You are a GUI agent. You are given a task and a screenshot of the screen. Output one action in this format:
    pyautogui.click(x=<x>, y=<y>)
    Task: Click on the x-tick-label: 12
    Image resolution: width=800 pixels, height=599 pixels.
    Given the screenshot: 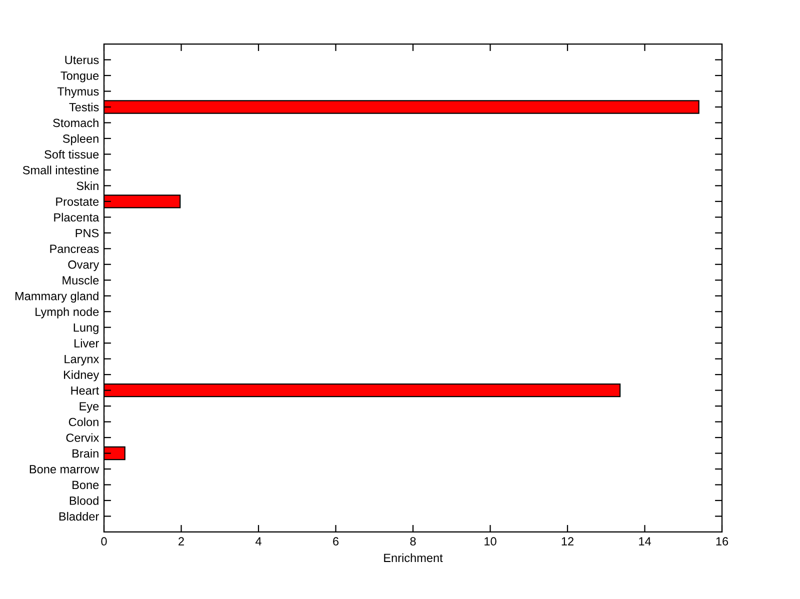 What is the action you would take?
    pyautogui.click(x=568, y=541)
    